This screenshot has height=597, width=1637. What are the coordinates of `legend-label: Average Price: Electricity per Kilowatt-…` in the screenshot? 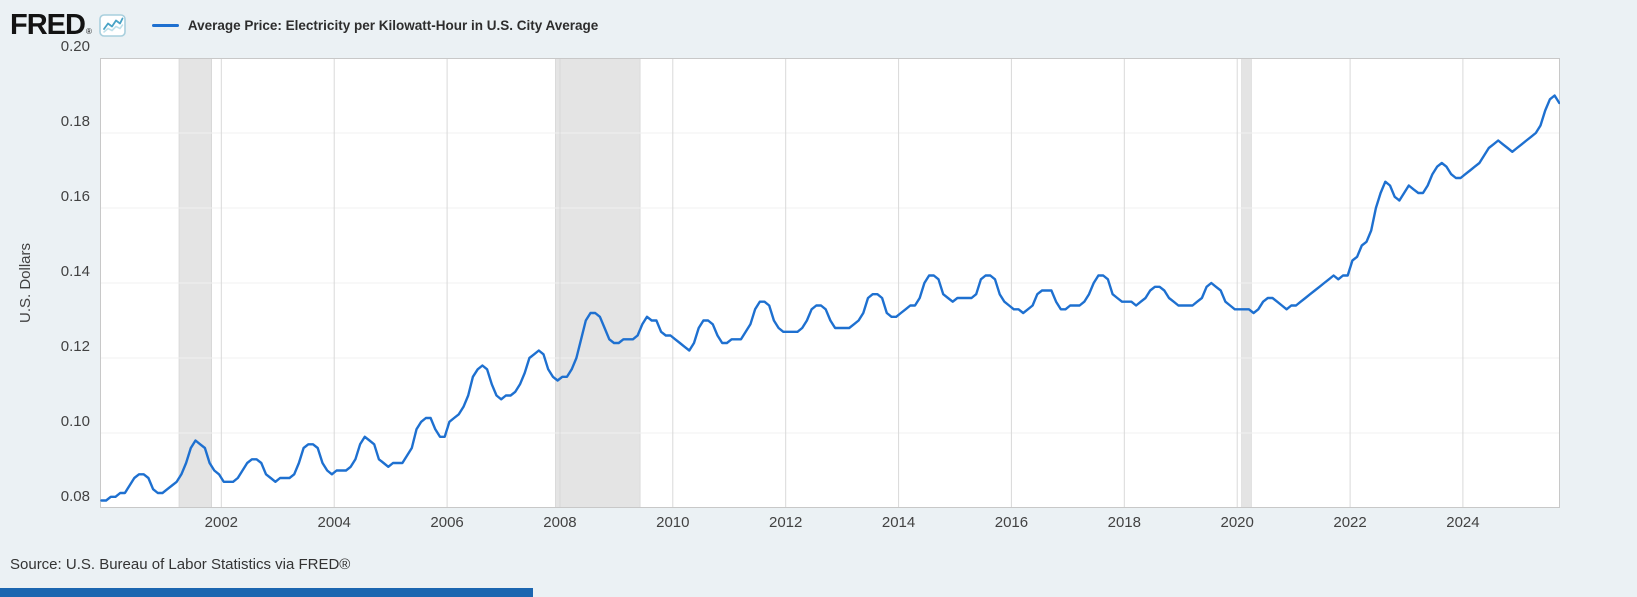 It's located at (393, 25).